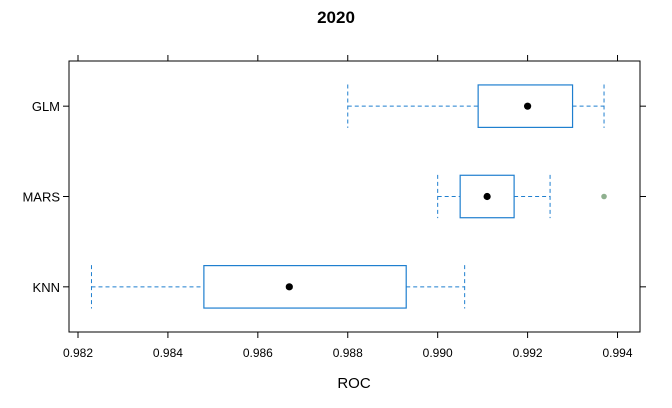 Image resolution: width=672 pixels, height=408 pixels. Describe the element at coordinates (305, 287) in the screenshot. I see `knn-box` at that location.